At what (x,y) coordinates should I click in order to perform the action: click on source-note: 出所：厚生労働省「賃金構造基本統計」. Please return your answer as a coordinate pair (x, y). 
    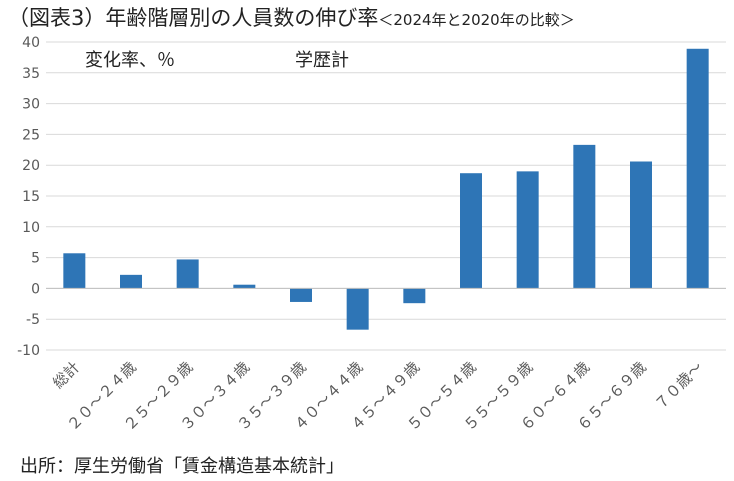
    Looking at the image, I should click on (182, 466).